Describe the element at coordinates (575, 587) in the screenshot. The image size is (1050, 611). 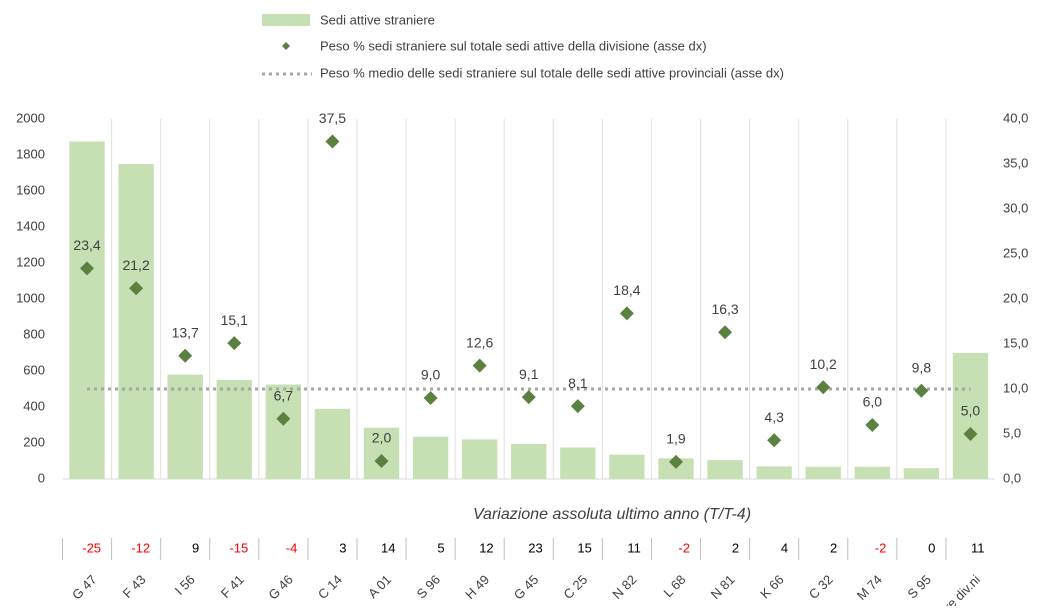
I see `x-tick-label: C 25` at that location.